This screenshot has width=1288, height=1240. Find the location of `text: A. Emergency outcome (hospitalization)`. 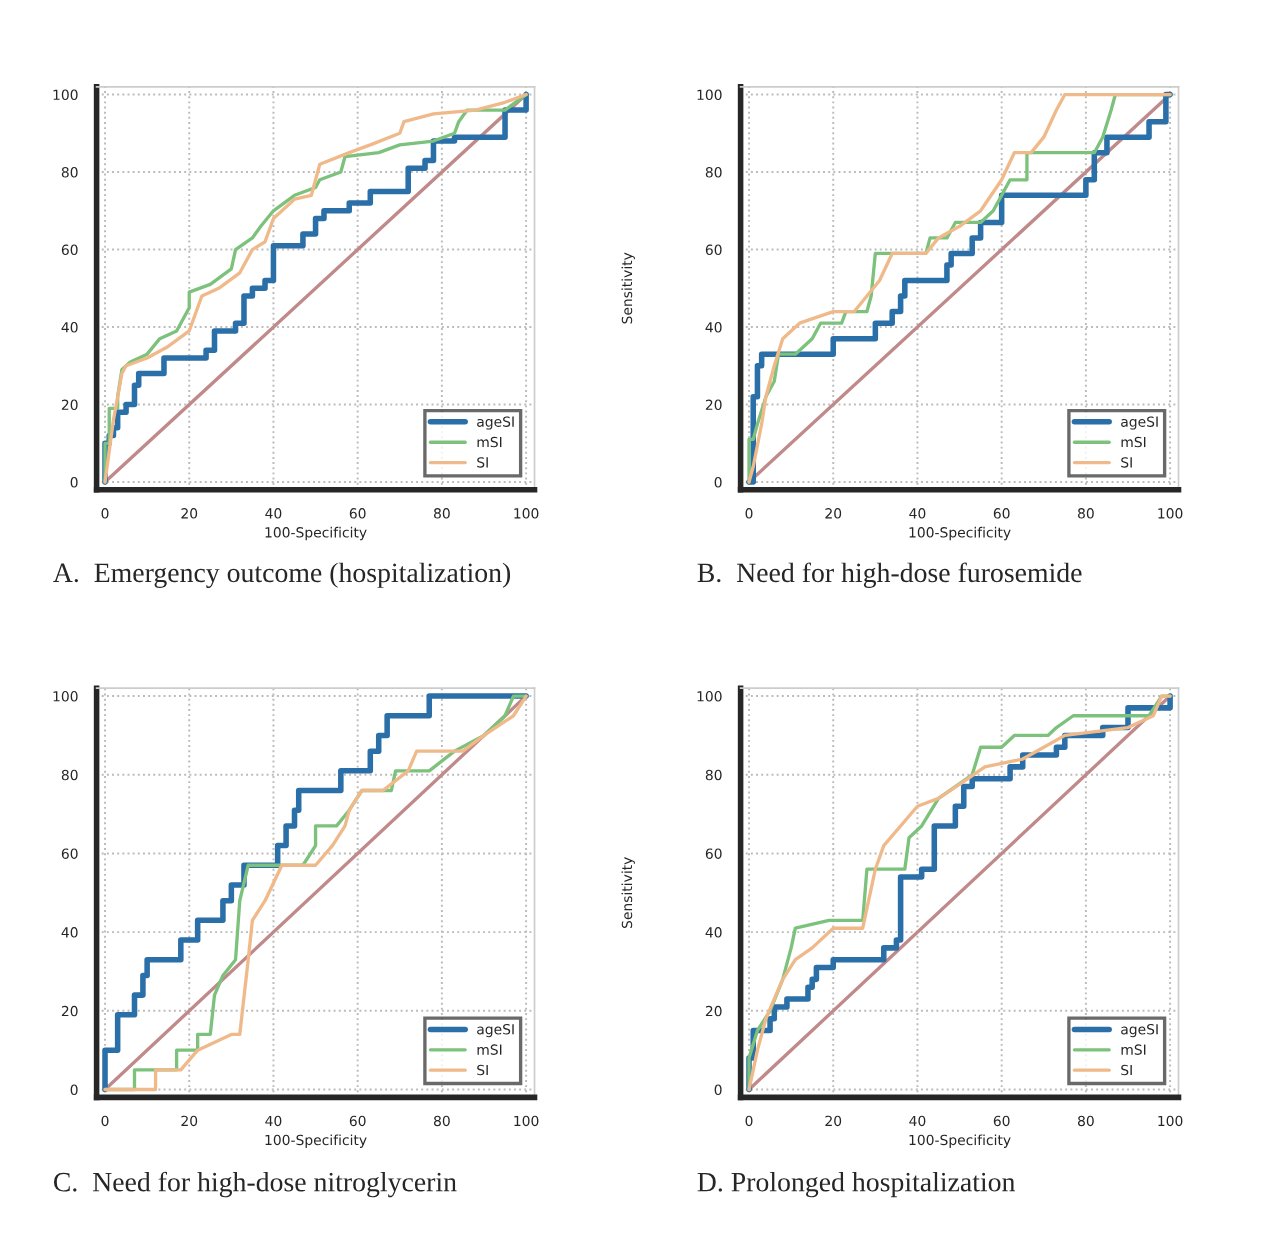

text: A. Emergency outcome (hospitalization) is located at coordinates (282, 575).